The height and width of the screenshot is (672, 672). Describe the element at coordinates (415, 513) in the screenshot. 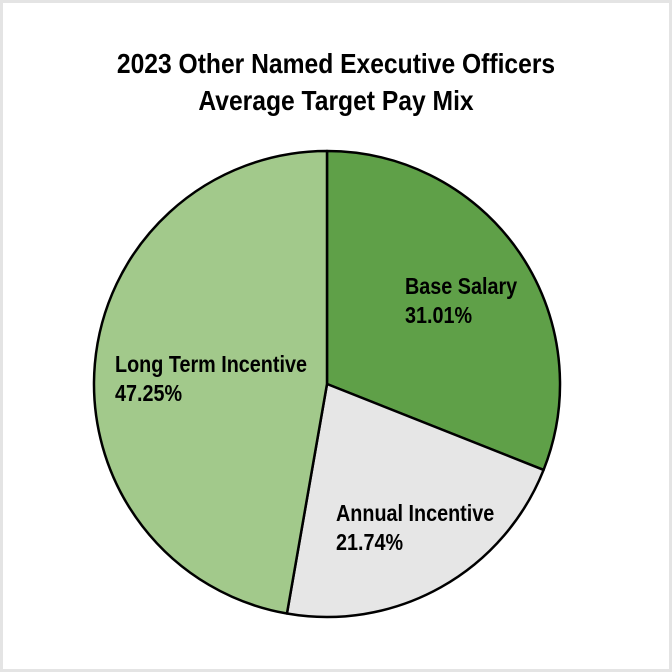

I see `slice-label-name: Annual Incentive` at that location.